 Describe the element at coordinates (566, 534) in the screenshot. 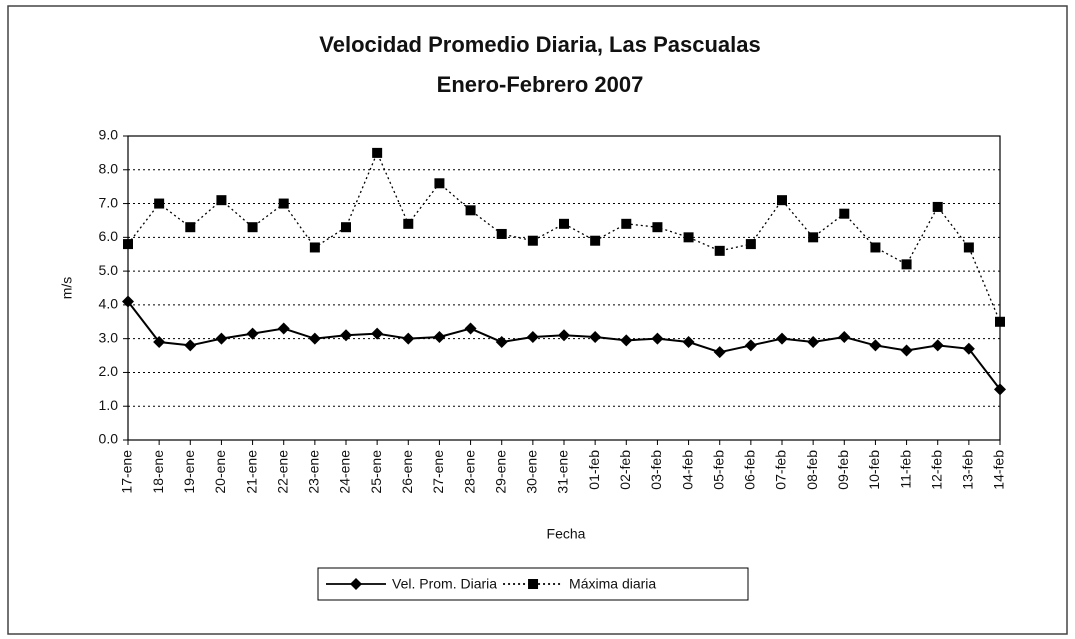

I see `x-axis-label: Fecha` at that location.